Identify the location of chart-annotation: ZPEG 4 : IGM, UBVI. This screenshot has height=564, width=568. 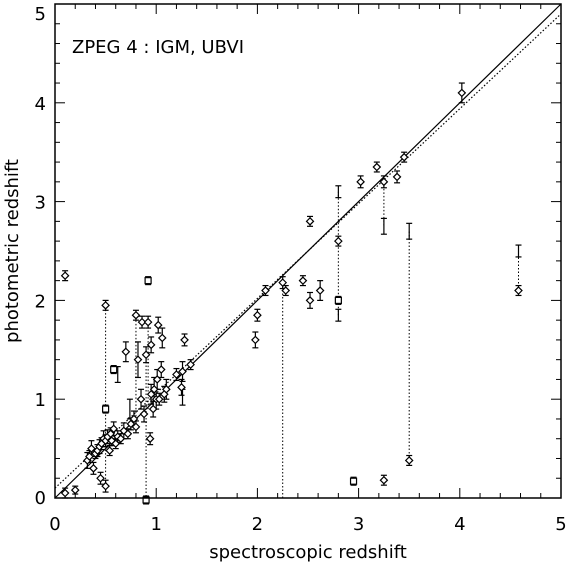
(158, 47).